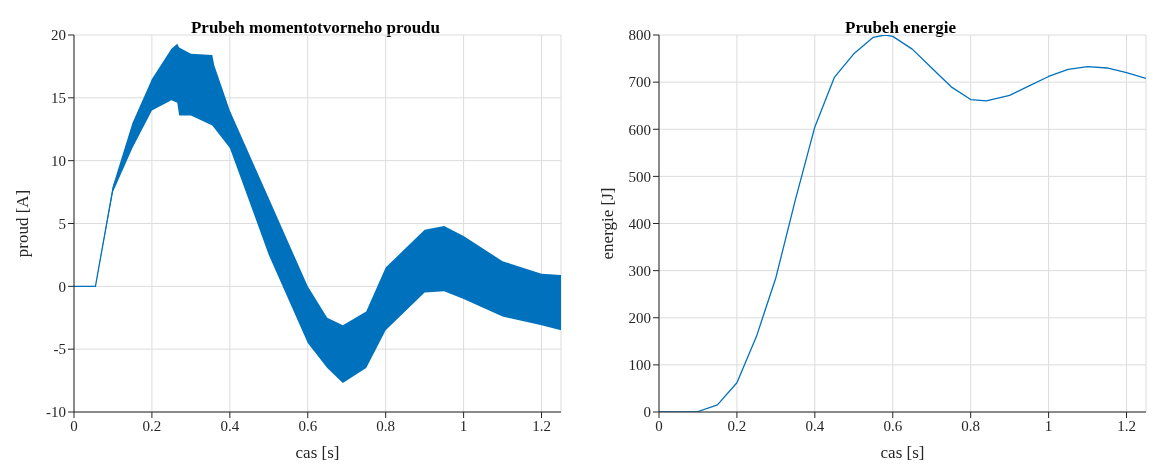 This screenshot has height=470, width=1158. I want to click on y-tick-label: -10, so click(56, 412).